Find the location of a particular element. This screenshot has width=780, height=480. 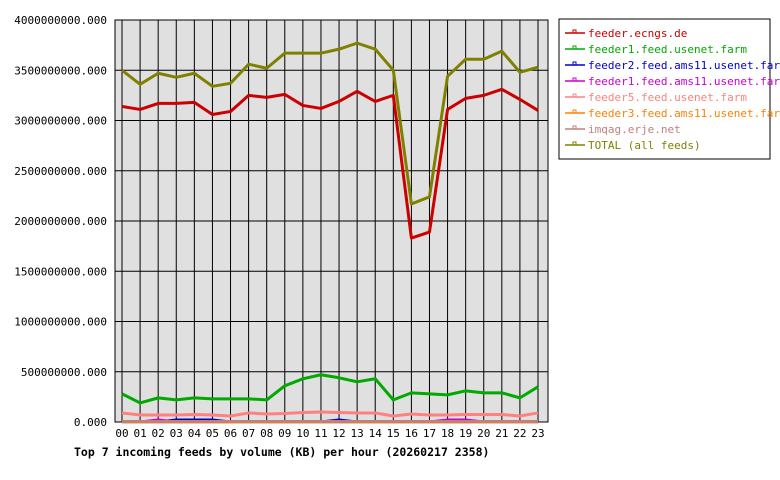

x-tick-label: 05 is located at coordinates (212, 433).